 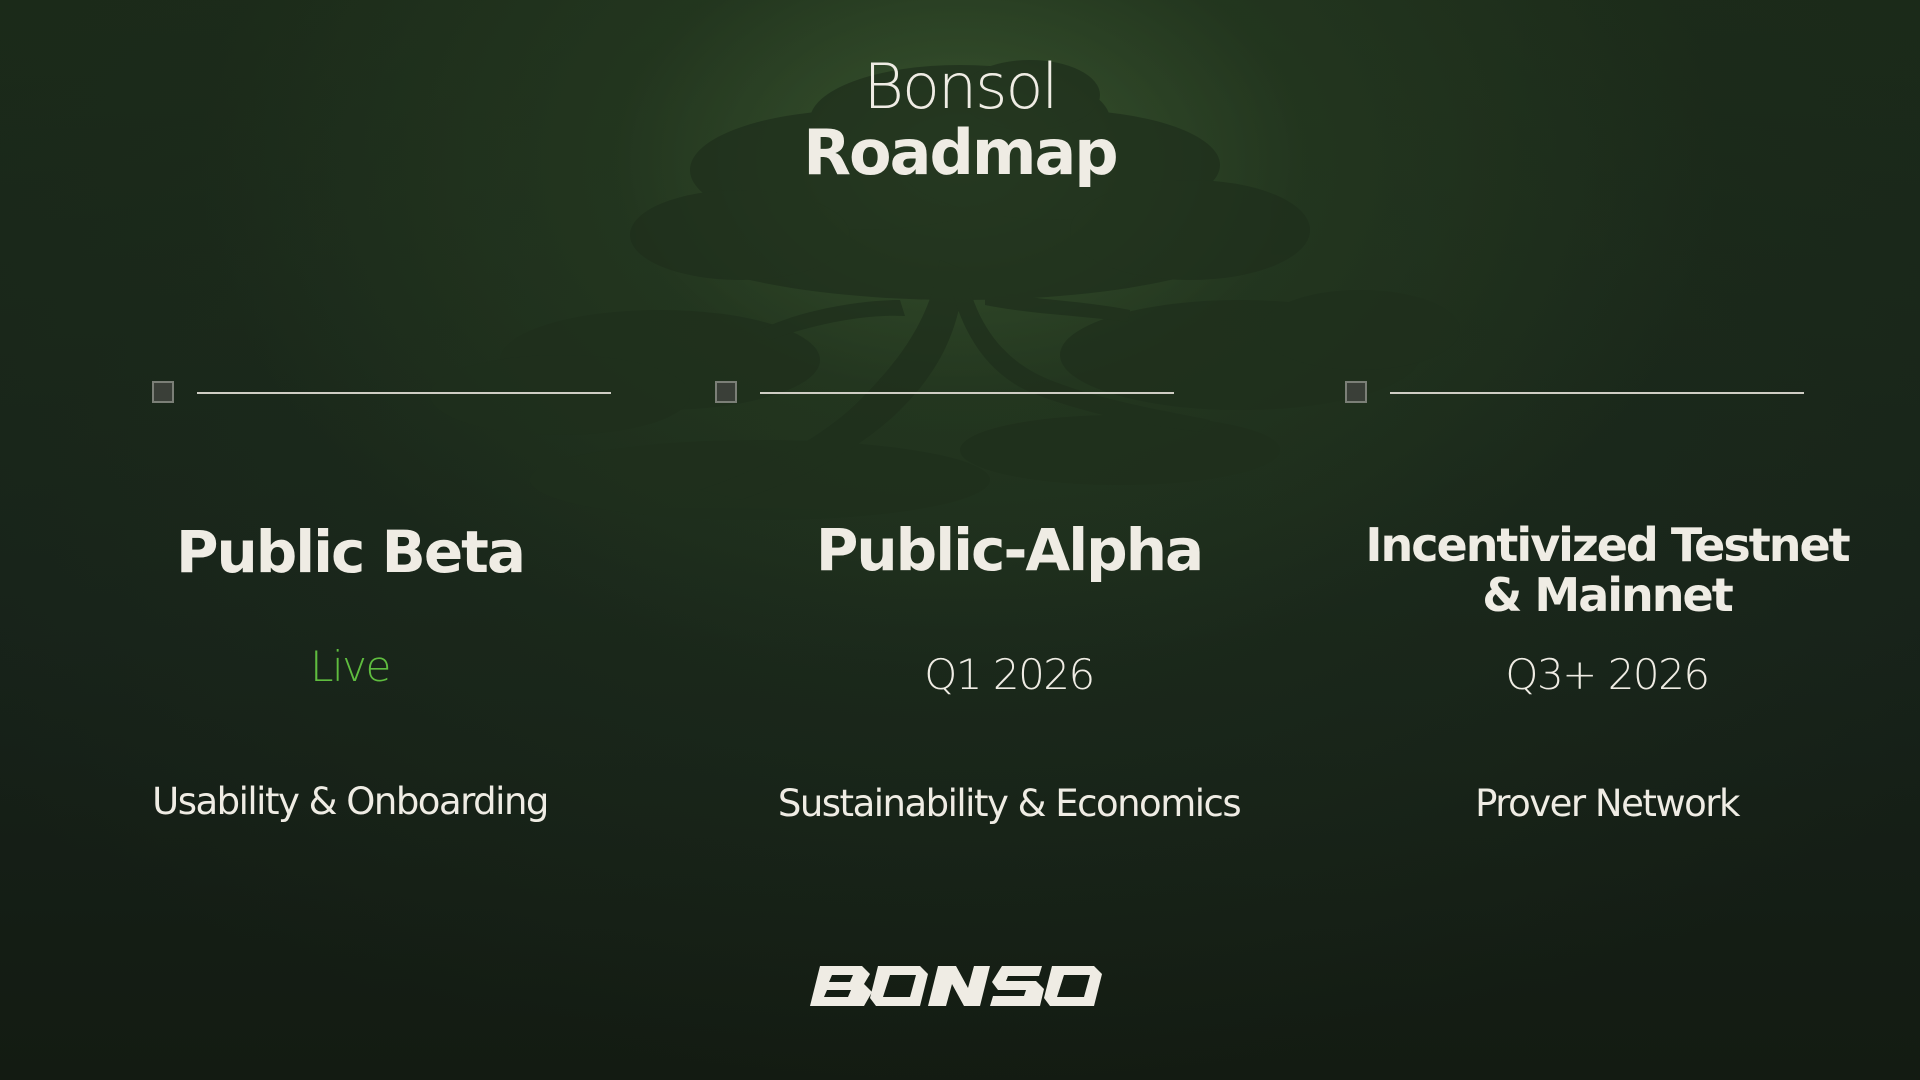 I want to click on slide-title: Bonsol Roadmap, so click(x=960, y=118).